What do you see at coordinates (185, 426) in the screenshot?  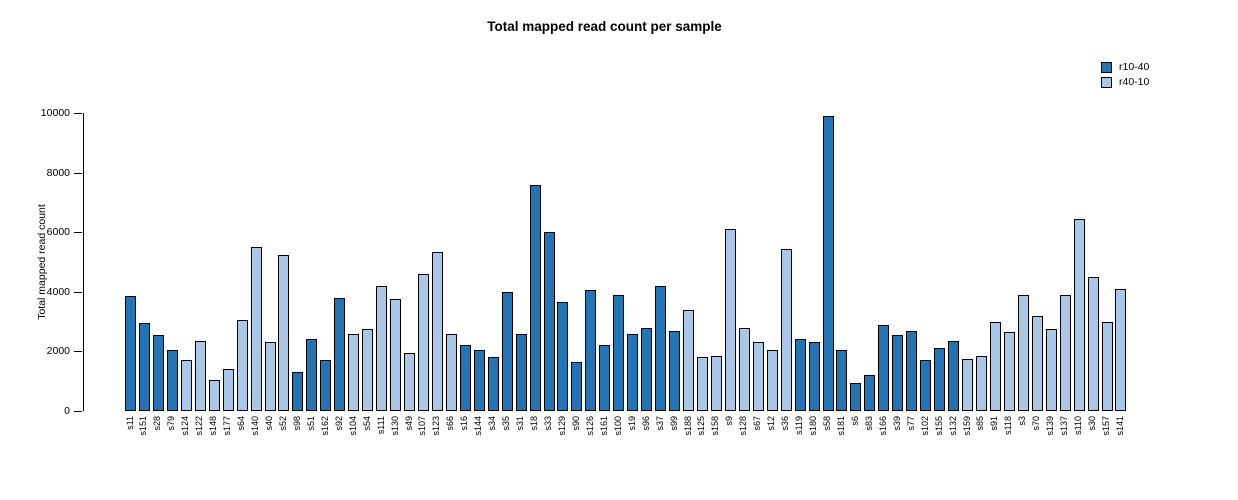 I see `x-tick-label-s124: s124` at bounding box center [185, 426].